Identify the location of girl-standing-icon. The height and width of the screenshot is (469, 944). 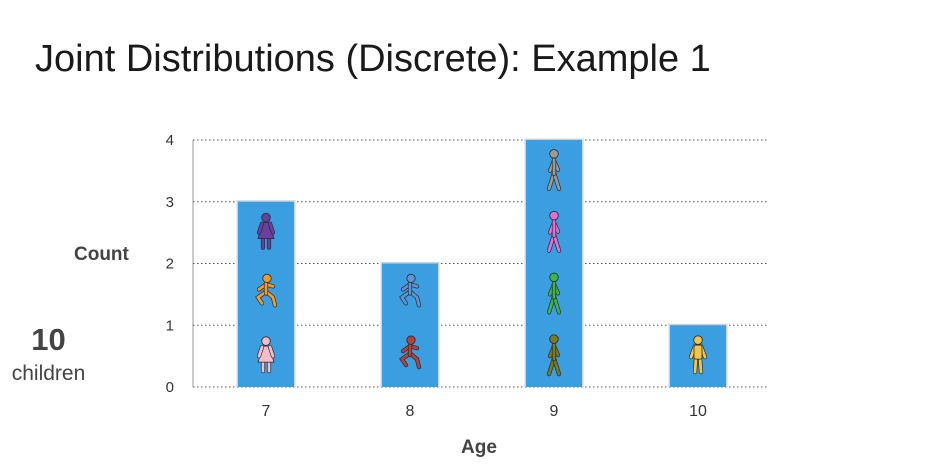
(266, 355).